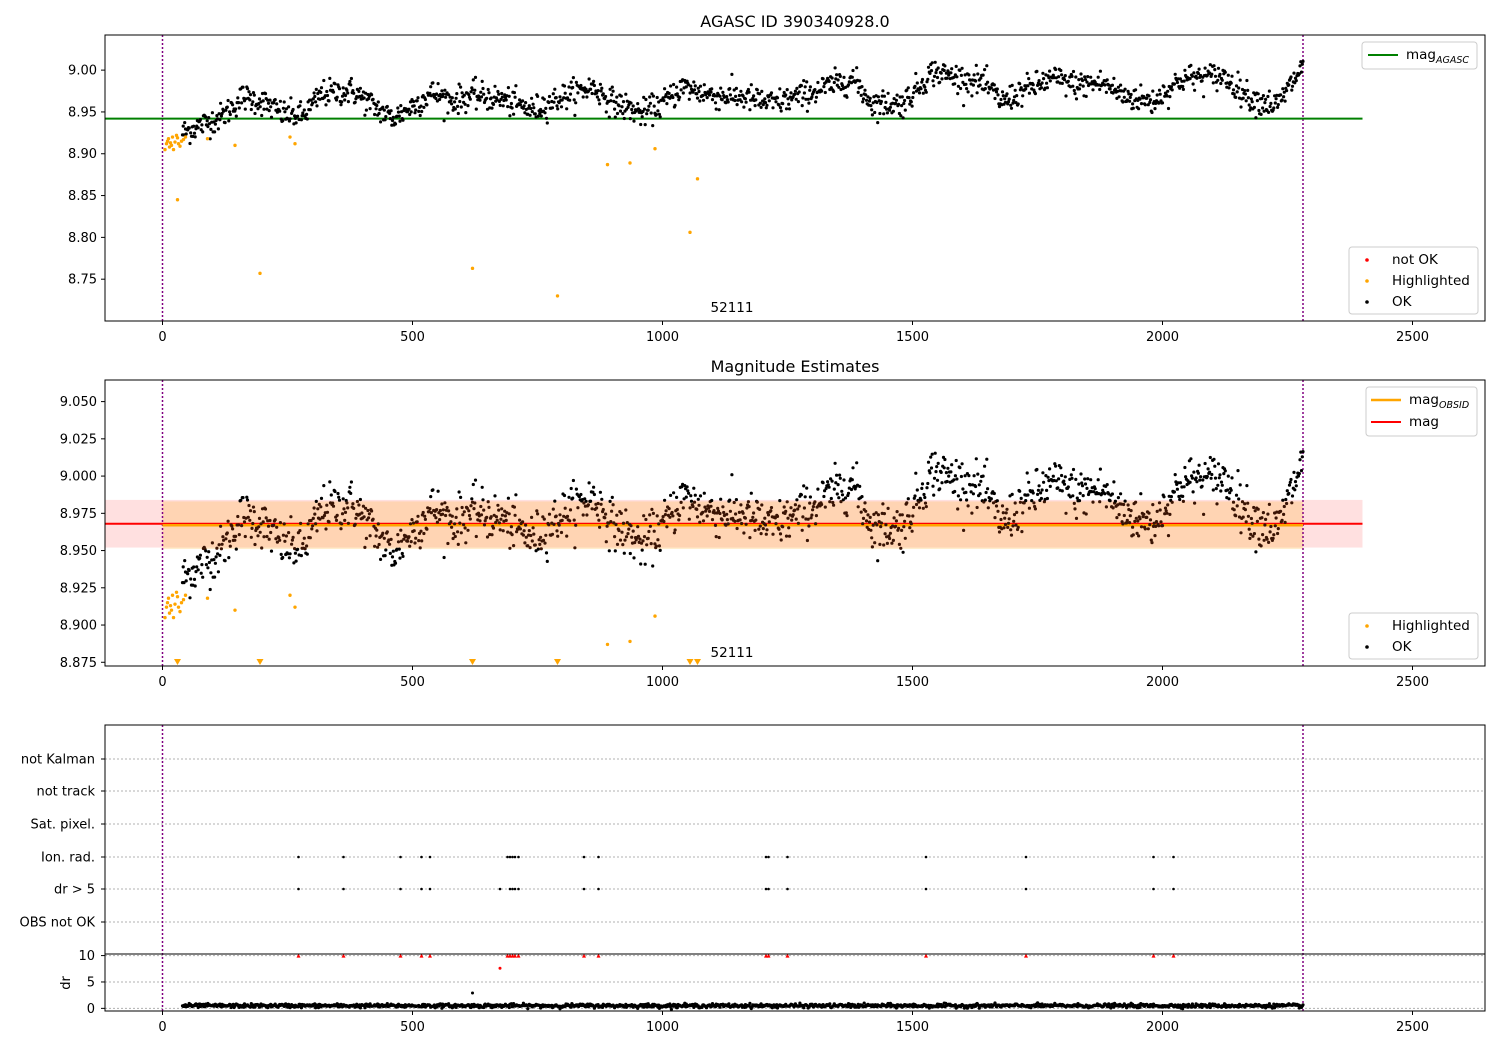  Describe the element at coordinates (1173, 889) in the screenshot. I see `flag-event` at that location.